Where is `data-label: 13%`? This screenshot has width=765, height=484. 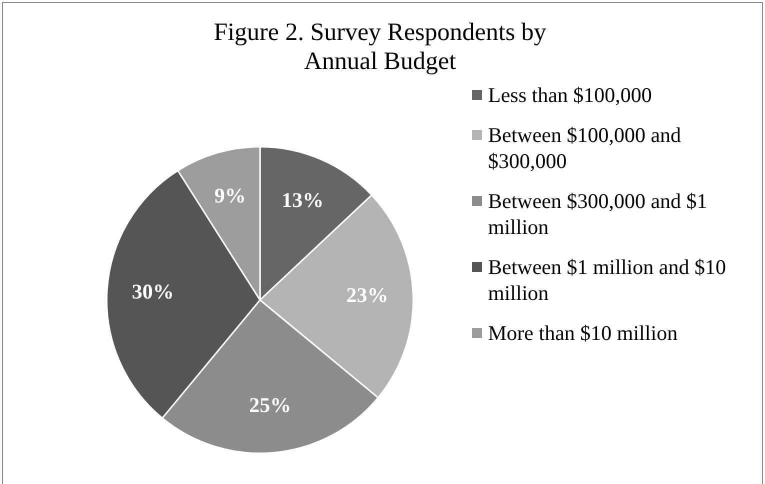
data-label: 13% is located at coordinates (303, 200).